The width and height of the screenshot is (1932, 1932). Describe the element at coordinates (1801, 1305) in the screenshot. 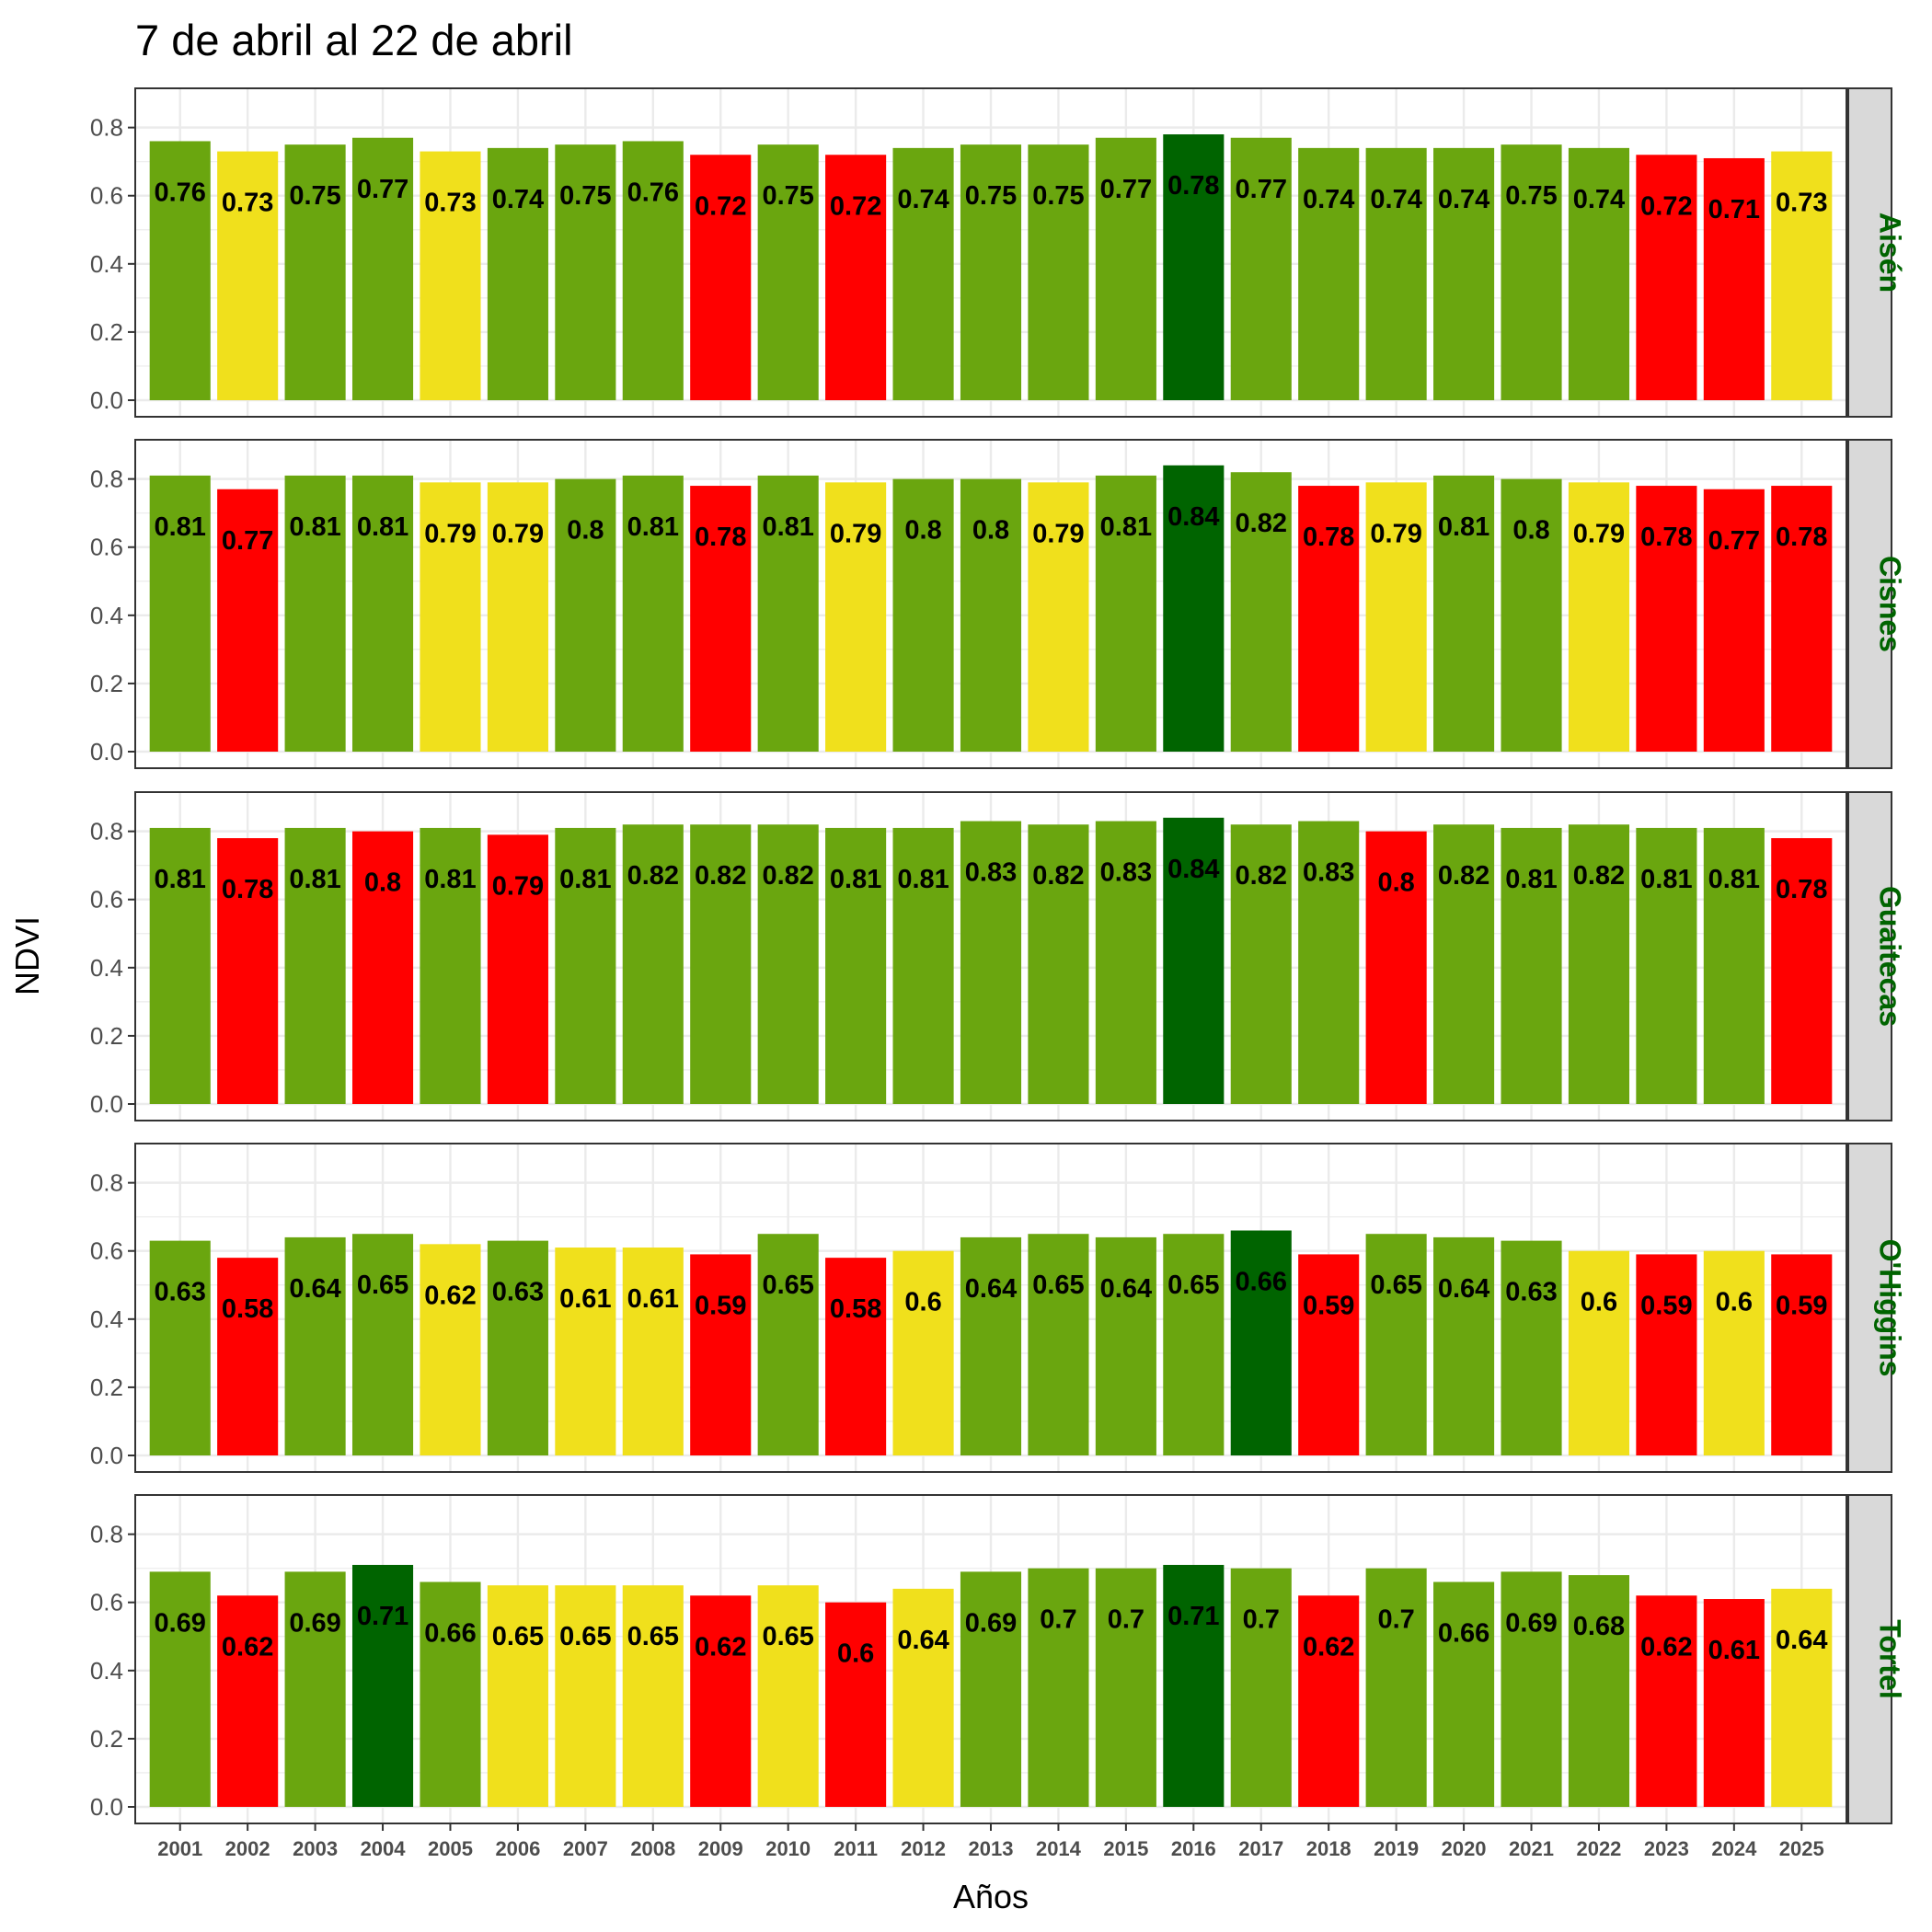

I see `bar-value-label: 0.59` at that location.